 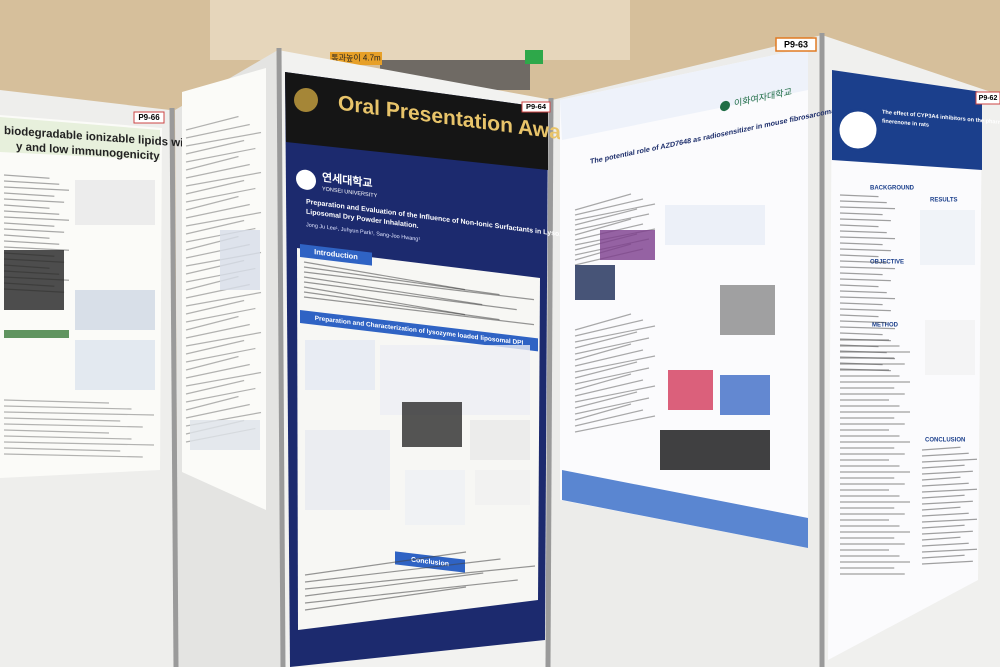 What do you see at coordinates (306, 100) in the screenshot?
I see `trophy-icon` at bounding box center [306, 100].